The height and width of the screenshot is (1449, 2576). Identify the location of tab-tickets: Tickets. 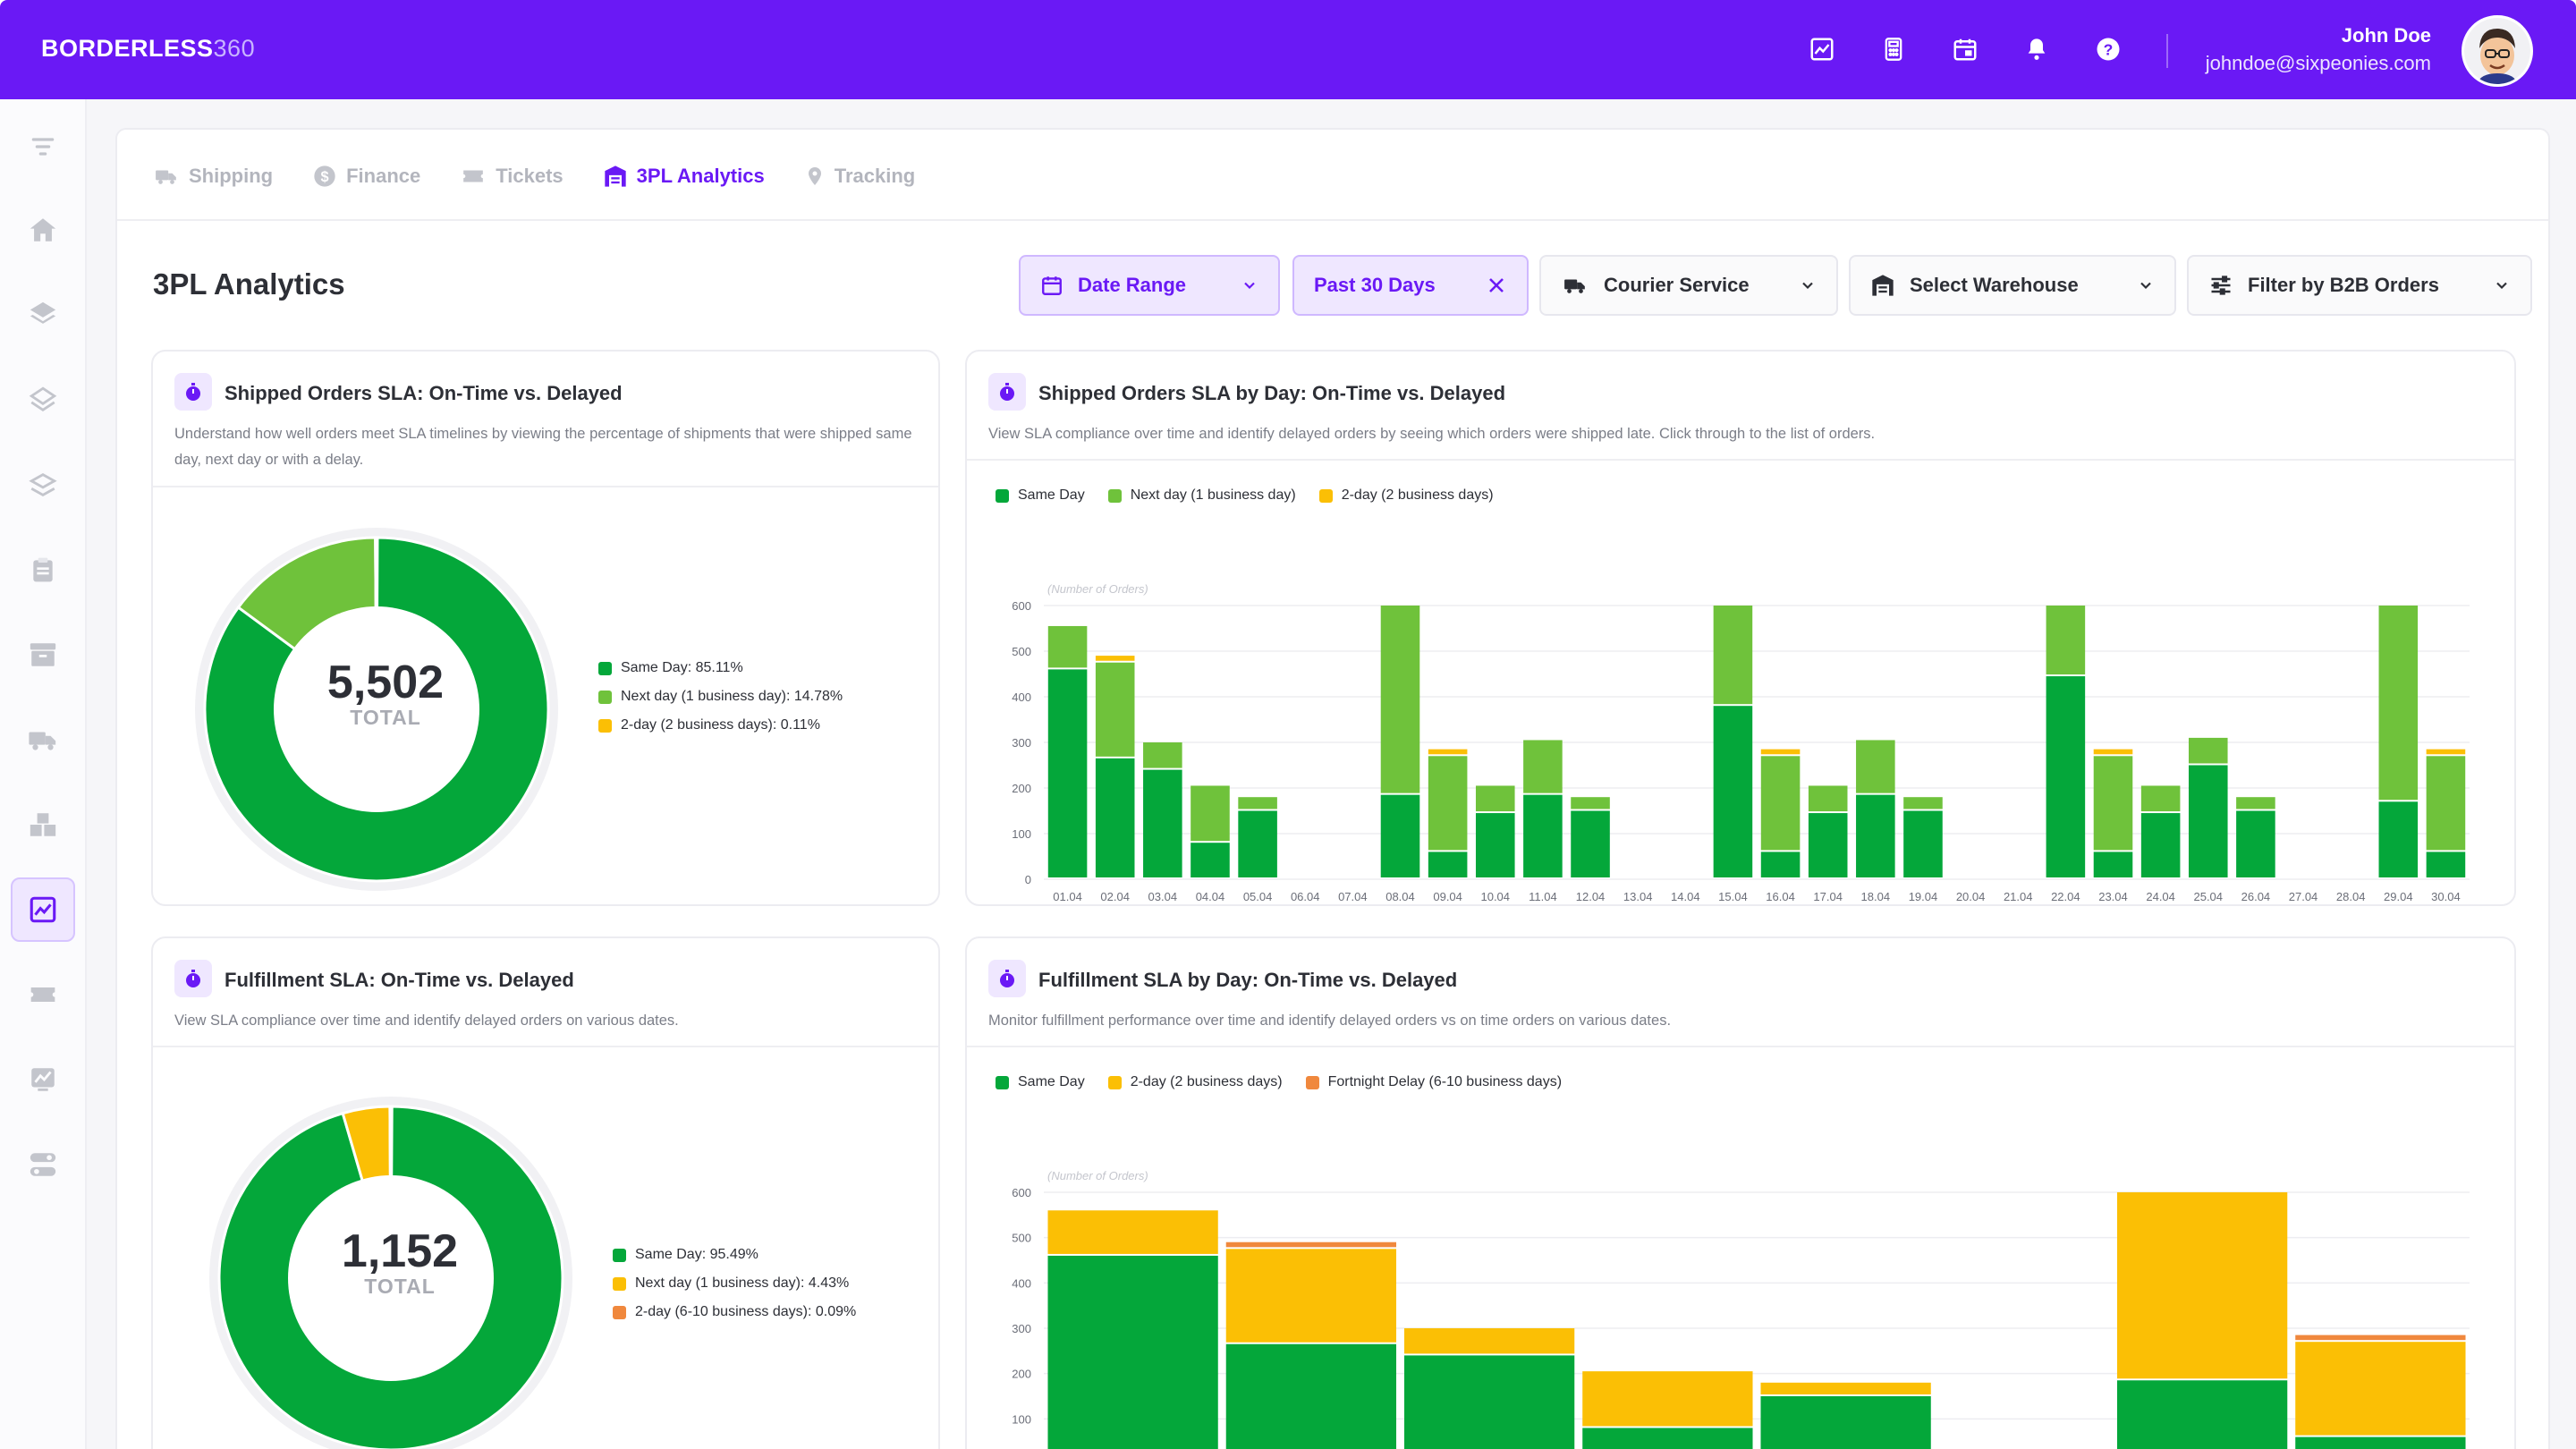
(512, 176).